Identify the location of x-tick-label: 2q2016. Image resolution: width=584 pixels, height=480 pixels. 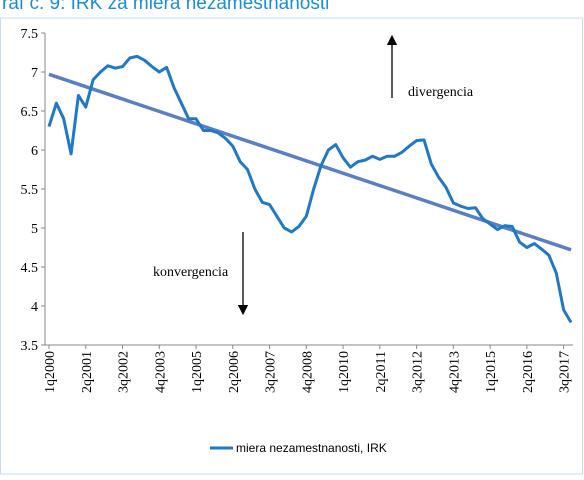
(528, 372).